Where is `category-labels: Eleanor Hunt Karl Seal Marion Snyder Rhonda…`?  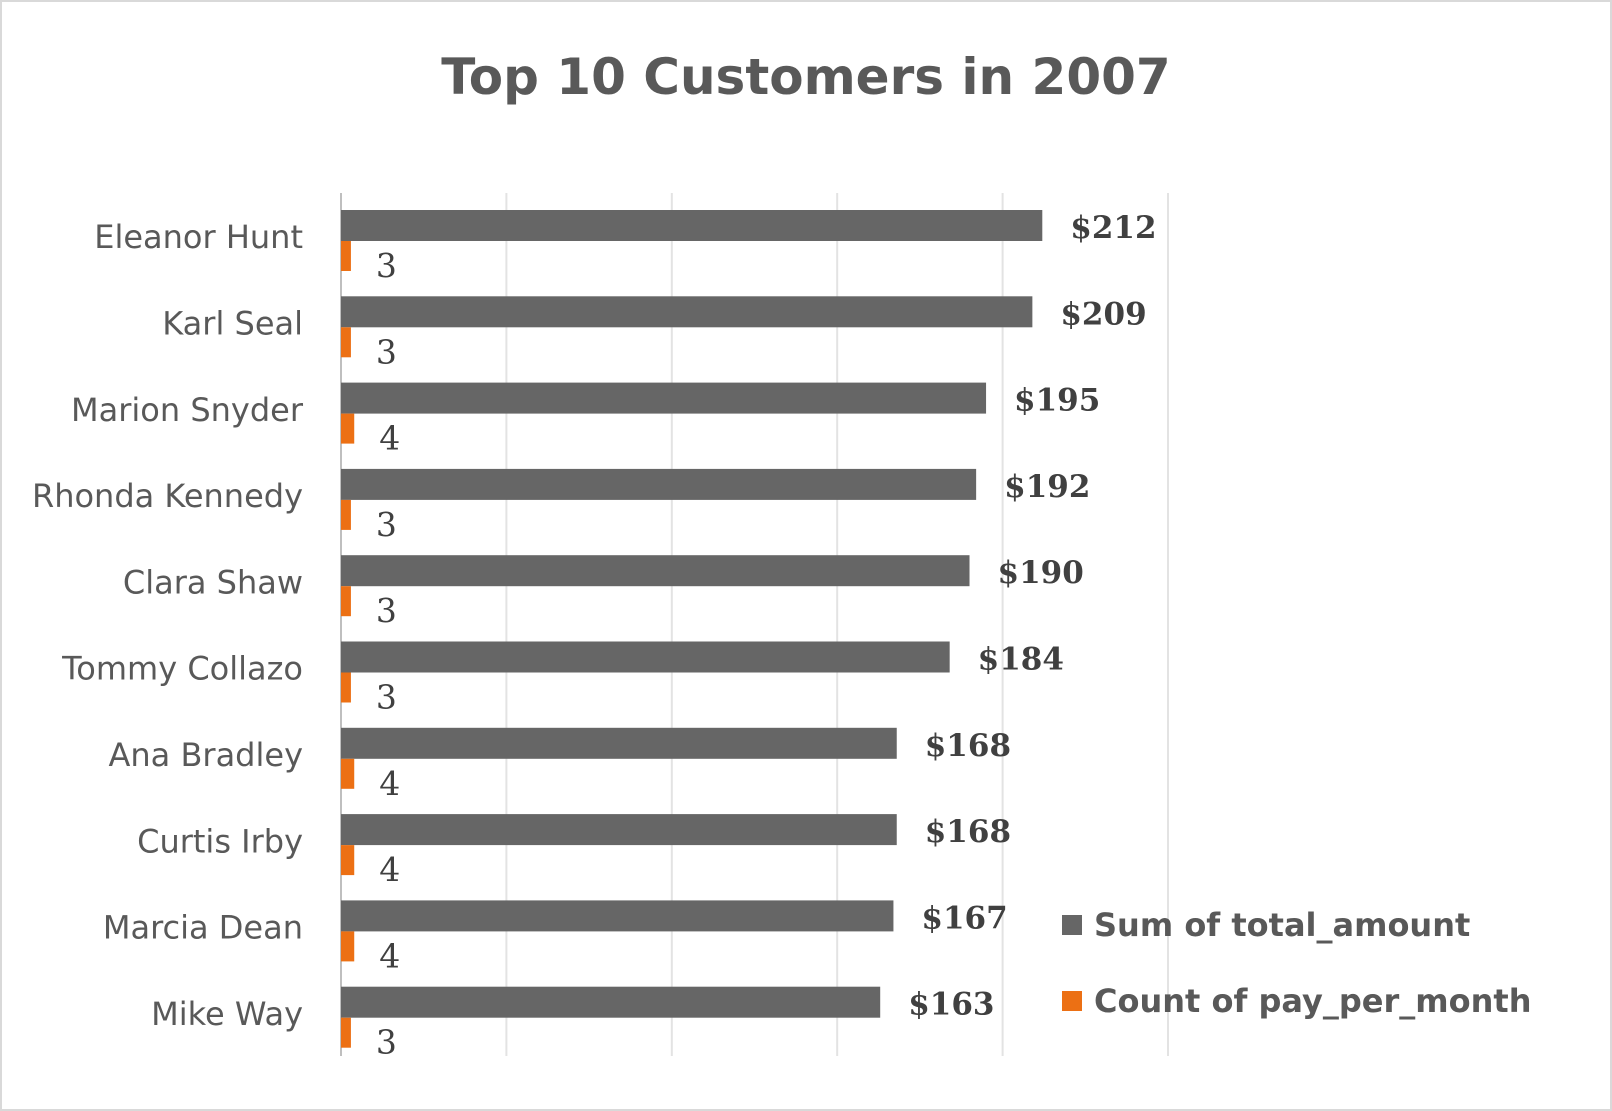 category-labels: Eleanor Hunt Karl Seal Marion Snyder Rhonda… is located at coordinates (168, 625).